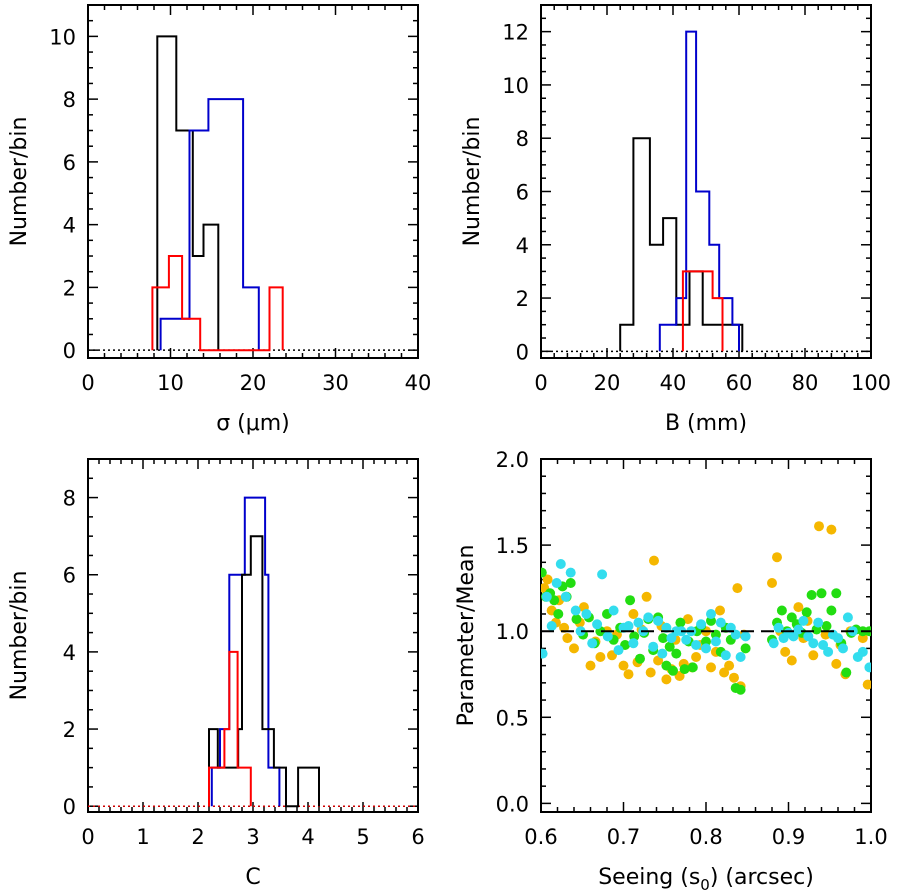  What do you see at coordinates (540, 837) in the screenshot?
I see `x-tick-label: 0.6` at bounding box center [540, 837].